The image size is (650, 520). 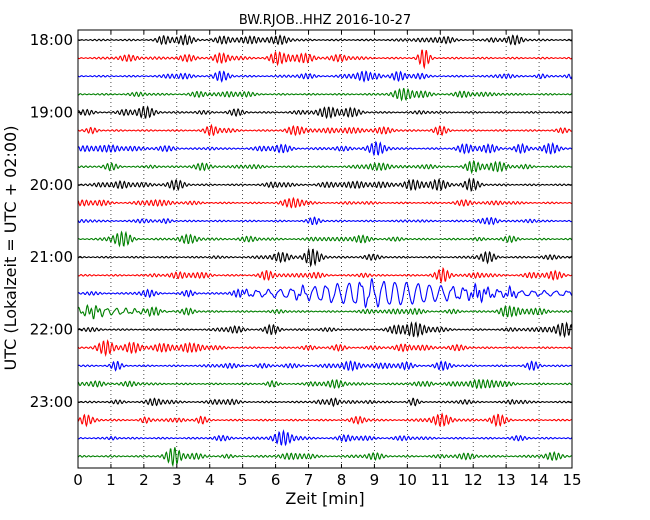 I want to click on x-tick-label: 6, so click(x=276, y=480).